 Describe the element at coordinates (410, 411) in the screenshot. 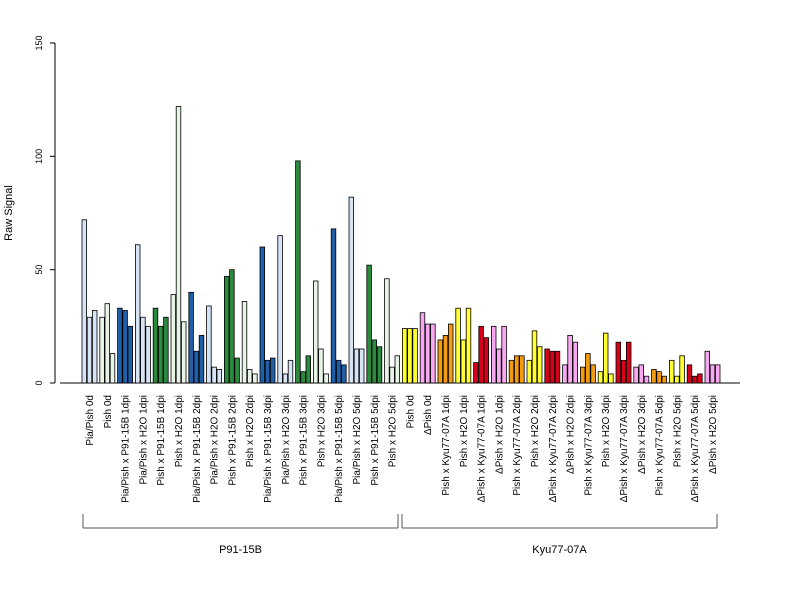

I see `category-label: Pish 0d` at that location.